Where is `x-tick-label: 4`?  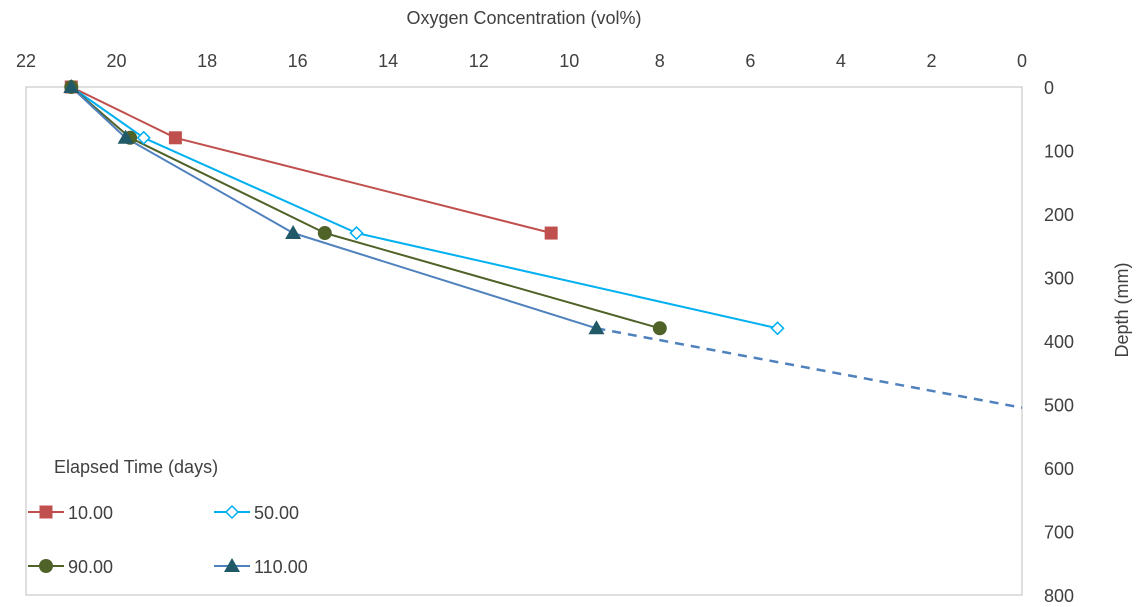 x-tick-label: 4 is located at coordinates (841, 61).